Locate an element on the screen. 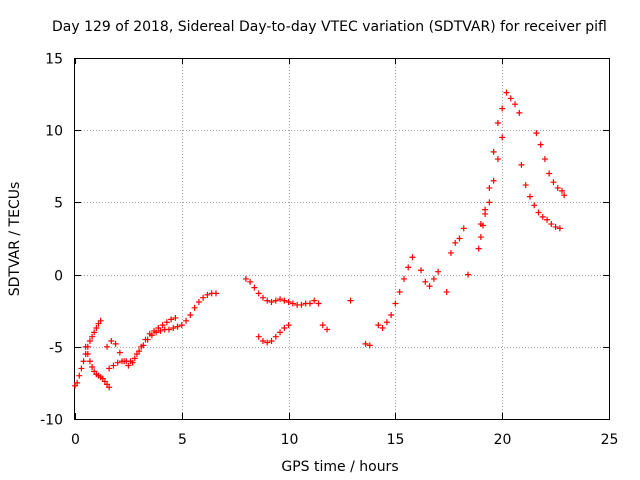 The height and width of the screenshot is (480, 640). y-tick-label: 5 is located at coordinates (58, 204).